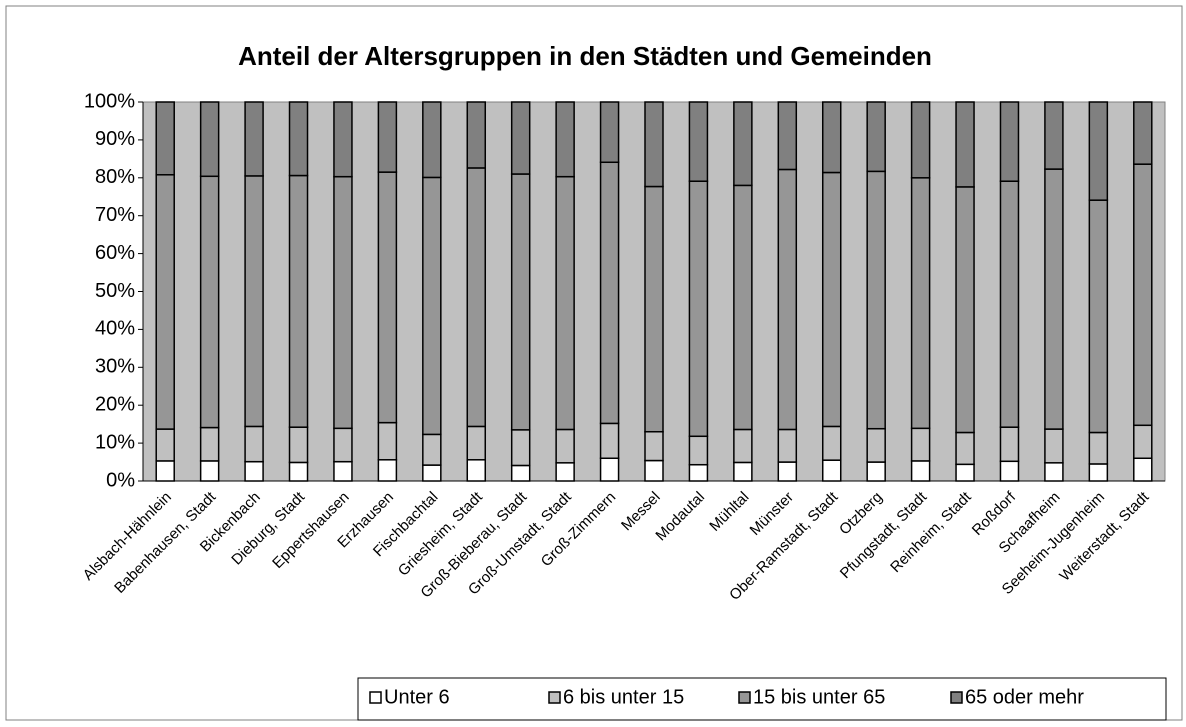  What do you see at coordinates (115, 442) in the screenshot?
I see `y-tick-label: 10%` at bounding box center [115, 442].